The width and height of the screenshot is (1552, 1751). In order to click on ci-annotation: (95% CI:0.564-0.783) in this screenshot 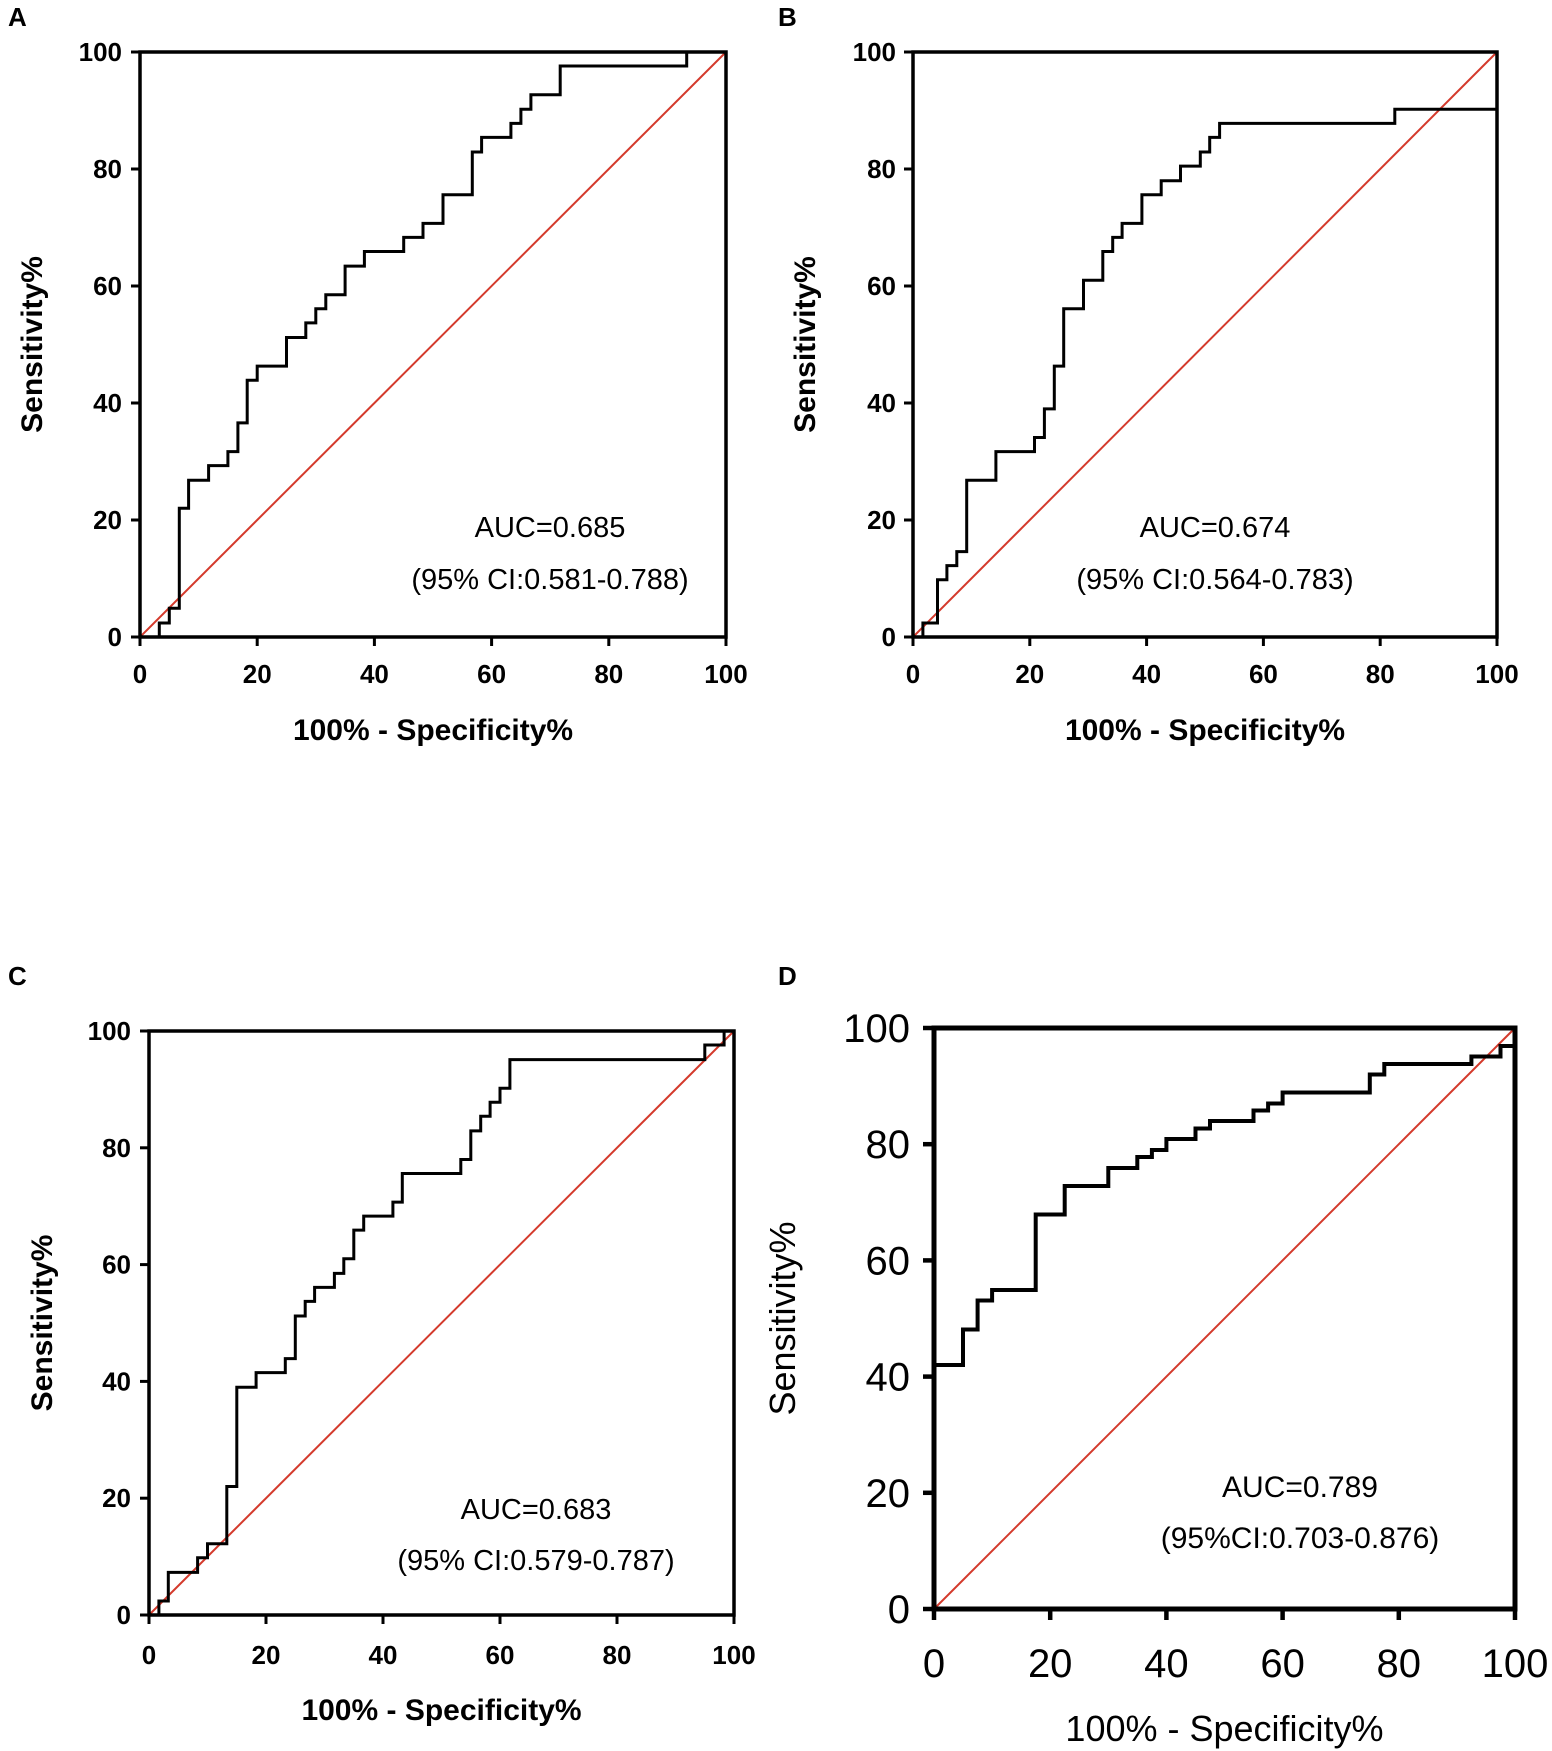, I will do `click(1214, 580)`.